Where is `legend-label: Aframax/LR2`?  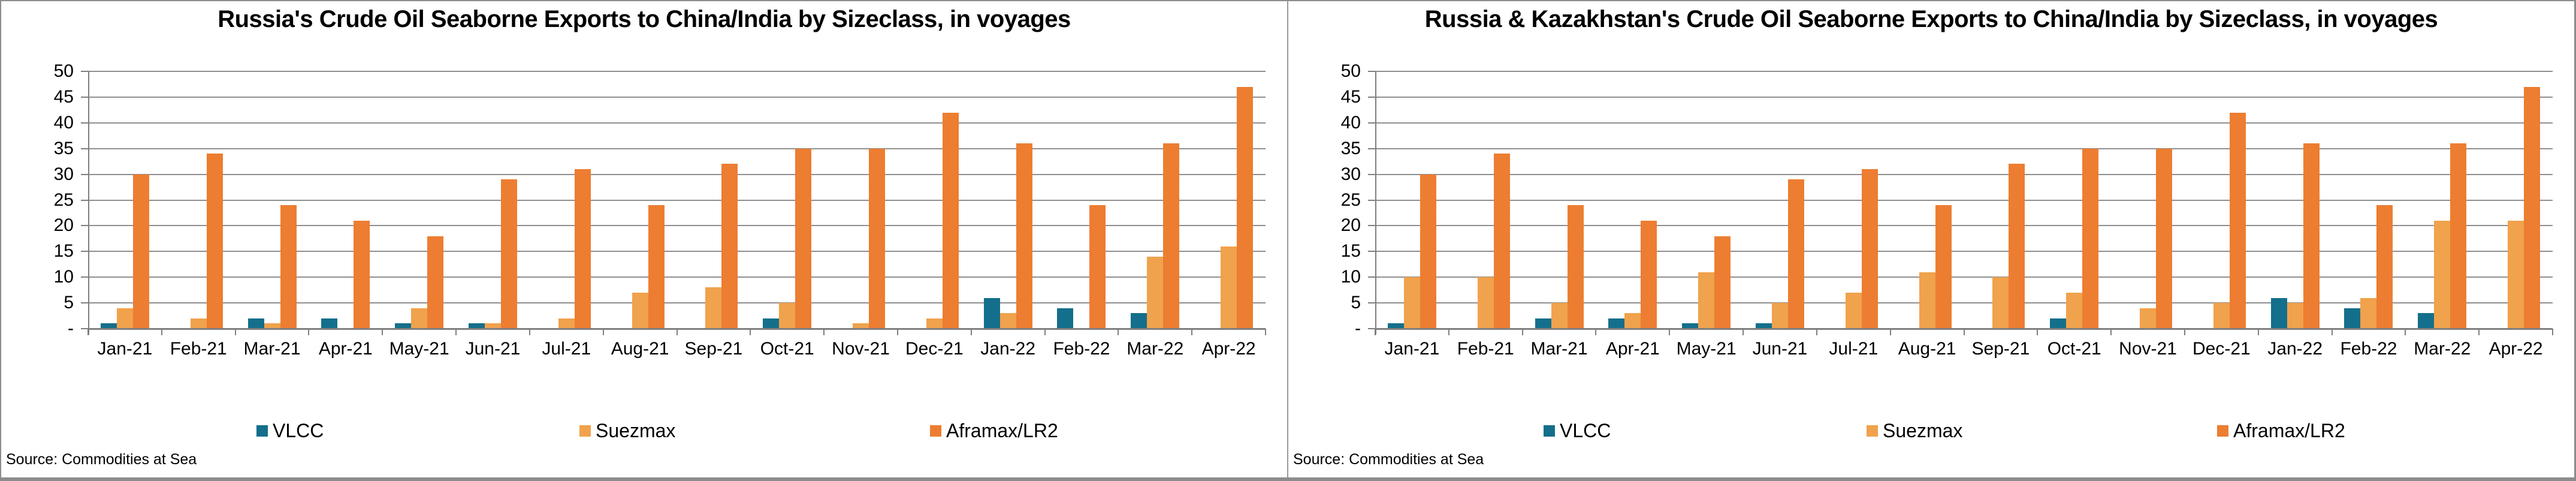
legend-label: Aframax/LR2 is located at coordinates (2289, 430).